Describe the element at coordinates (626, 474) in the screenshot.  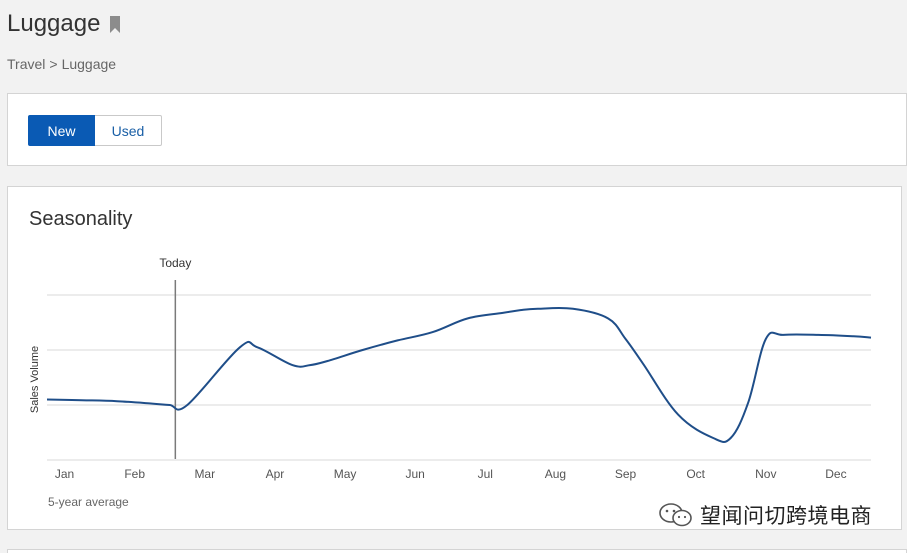
I see `x-tick-label-sep: Sep` at that location.